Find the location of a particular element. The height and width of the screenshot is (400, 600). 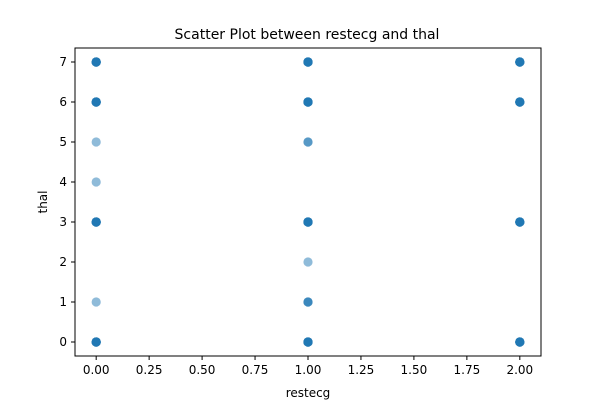

chart-title: Scatter Plot between restecg and thal is located at coordinates (307, 35).